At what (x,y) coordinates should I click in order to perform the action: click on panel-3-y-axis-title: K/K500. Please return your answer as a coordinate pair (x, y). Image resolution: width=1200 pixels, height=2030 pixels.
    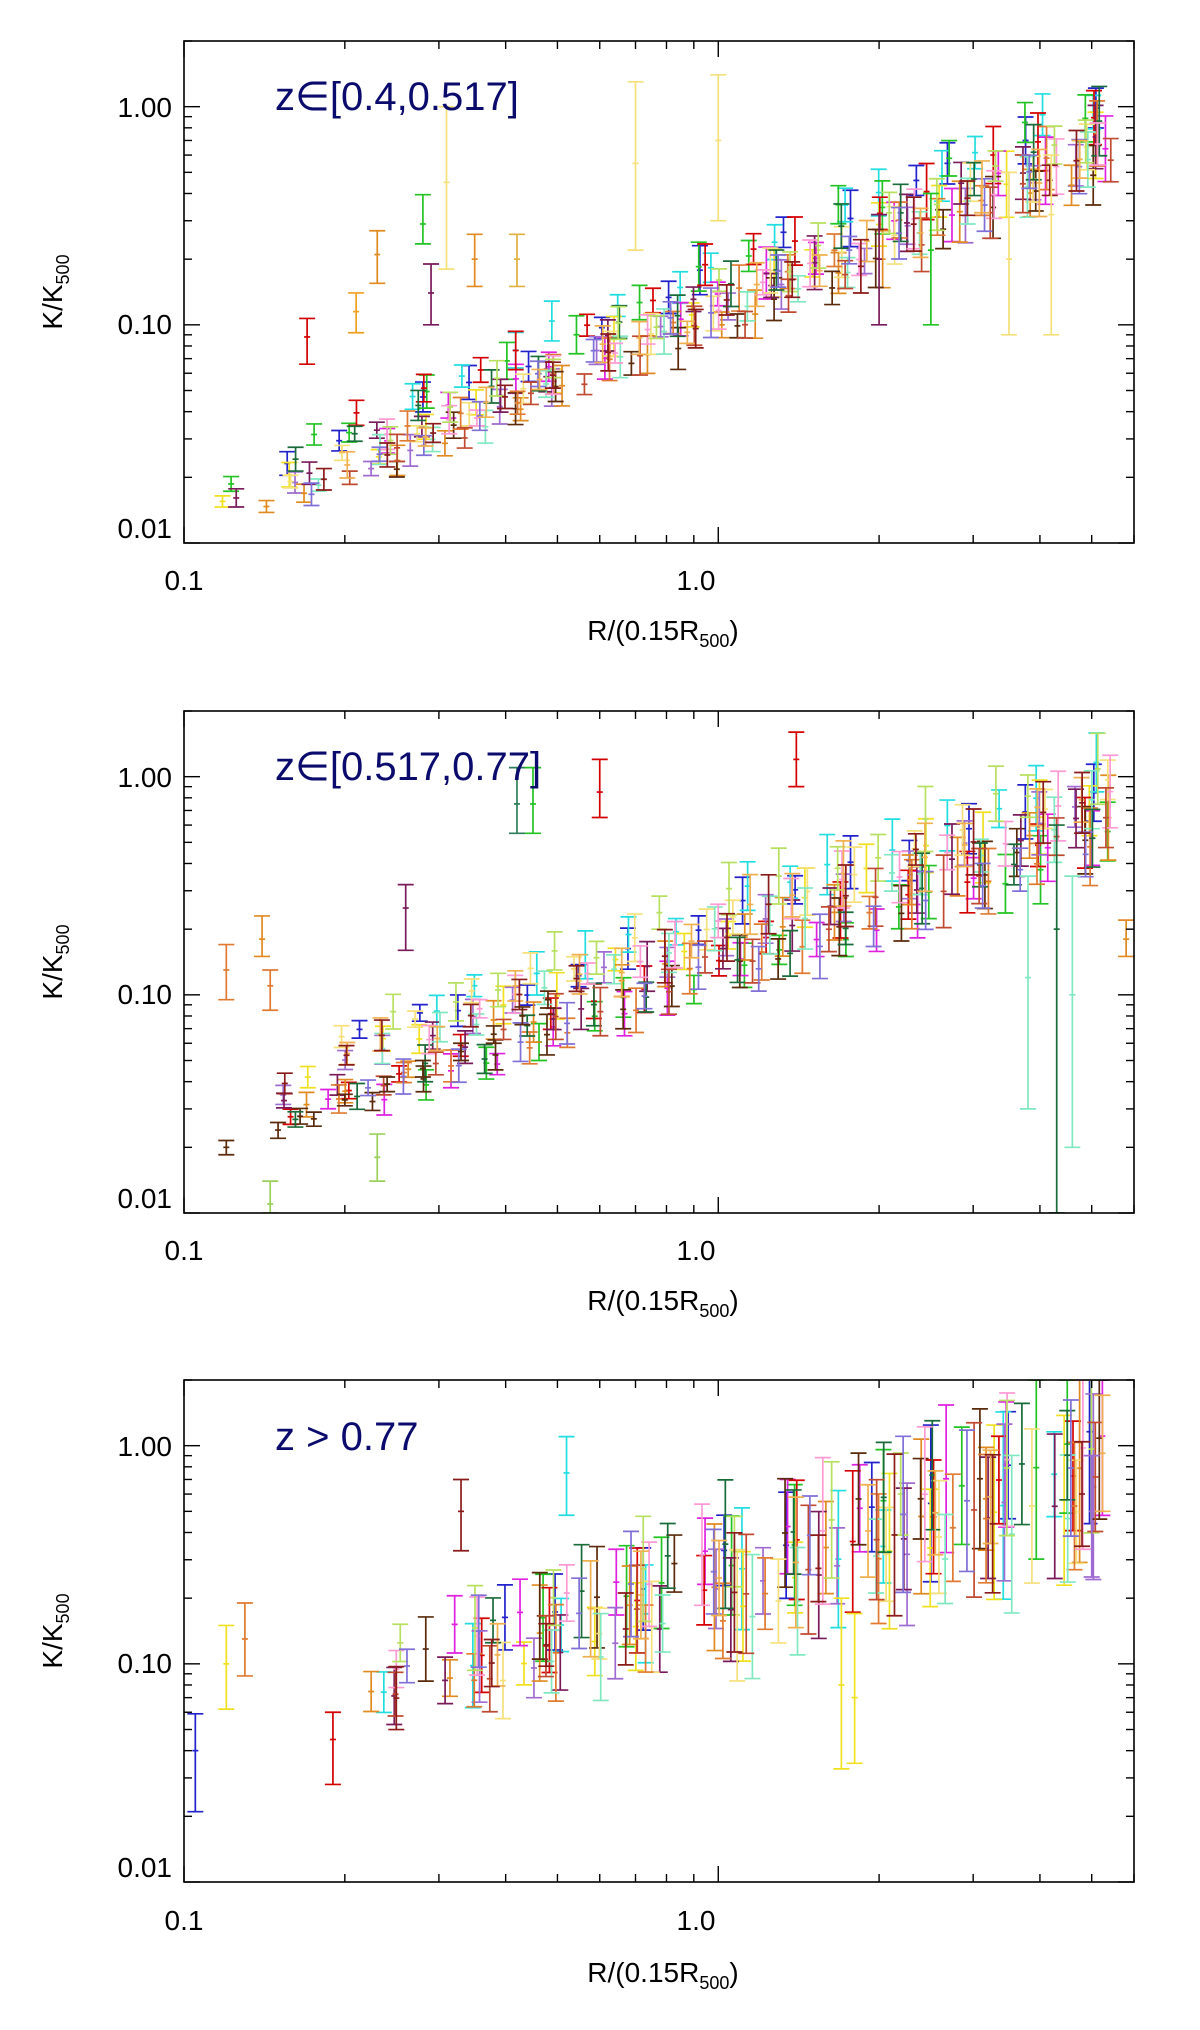
    Looking at the image, I should click on (55, 1630).